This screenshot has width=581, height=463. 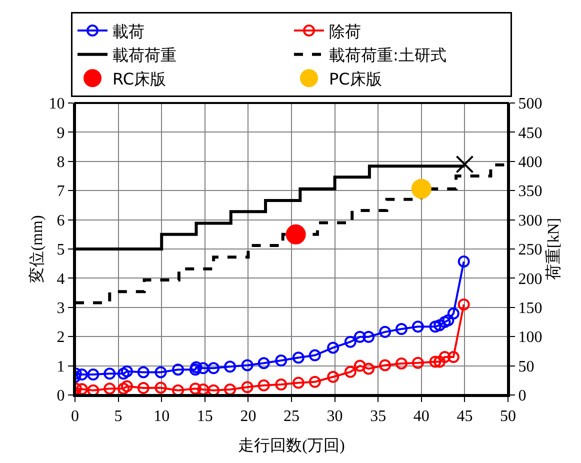 What do you see at coordinates (526, 367) in the screenshot?
I see `y2-tick-label: 50` at bounding box center [526, 367].